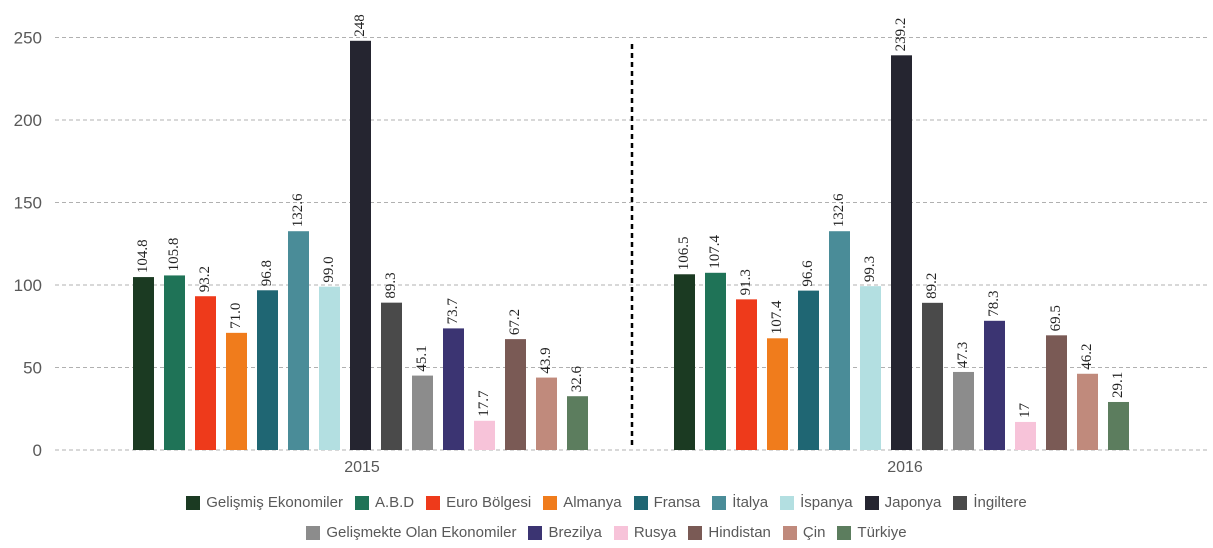 This screenshot has height=548, width=1213. What do you see at coordinates (913, 502) in the screenshot?
I see `legend-label: Japonya` at bounding box center [913, 502].